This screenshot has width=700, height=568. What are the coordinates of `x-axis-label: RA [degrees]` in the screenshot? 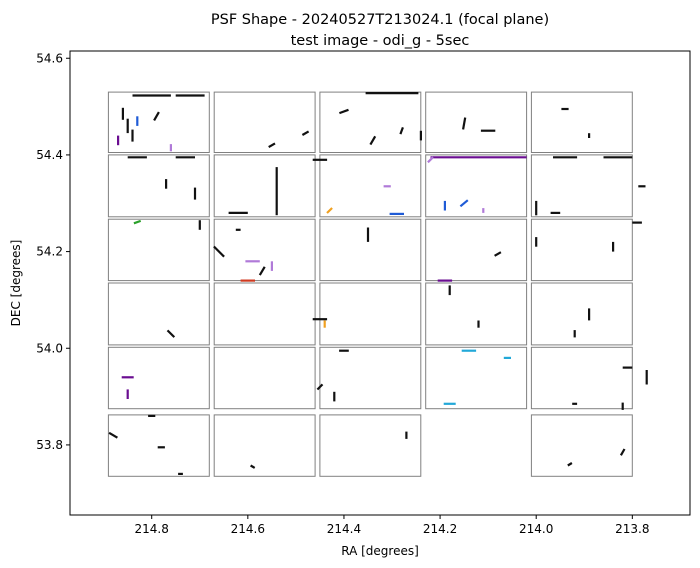 It's located at (380, 551).